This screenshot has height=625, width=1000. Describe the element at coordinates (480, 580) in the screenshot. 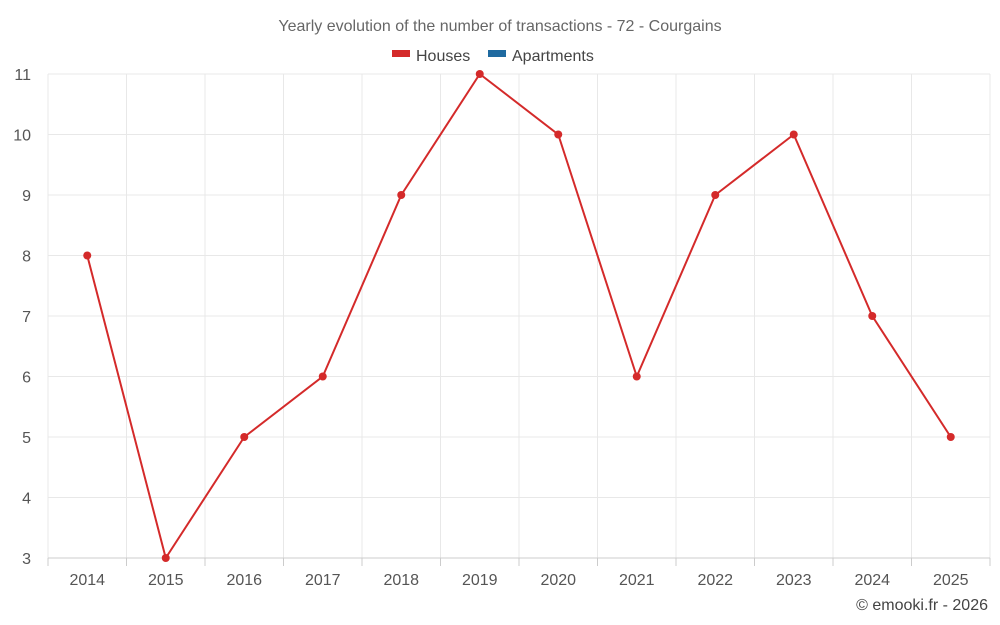

I see `x-tick-label: 2019` at that location.